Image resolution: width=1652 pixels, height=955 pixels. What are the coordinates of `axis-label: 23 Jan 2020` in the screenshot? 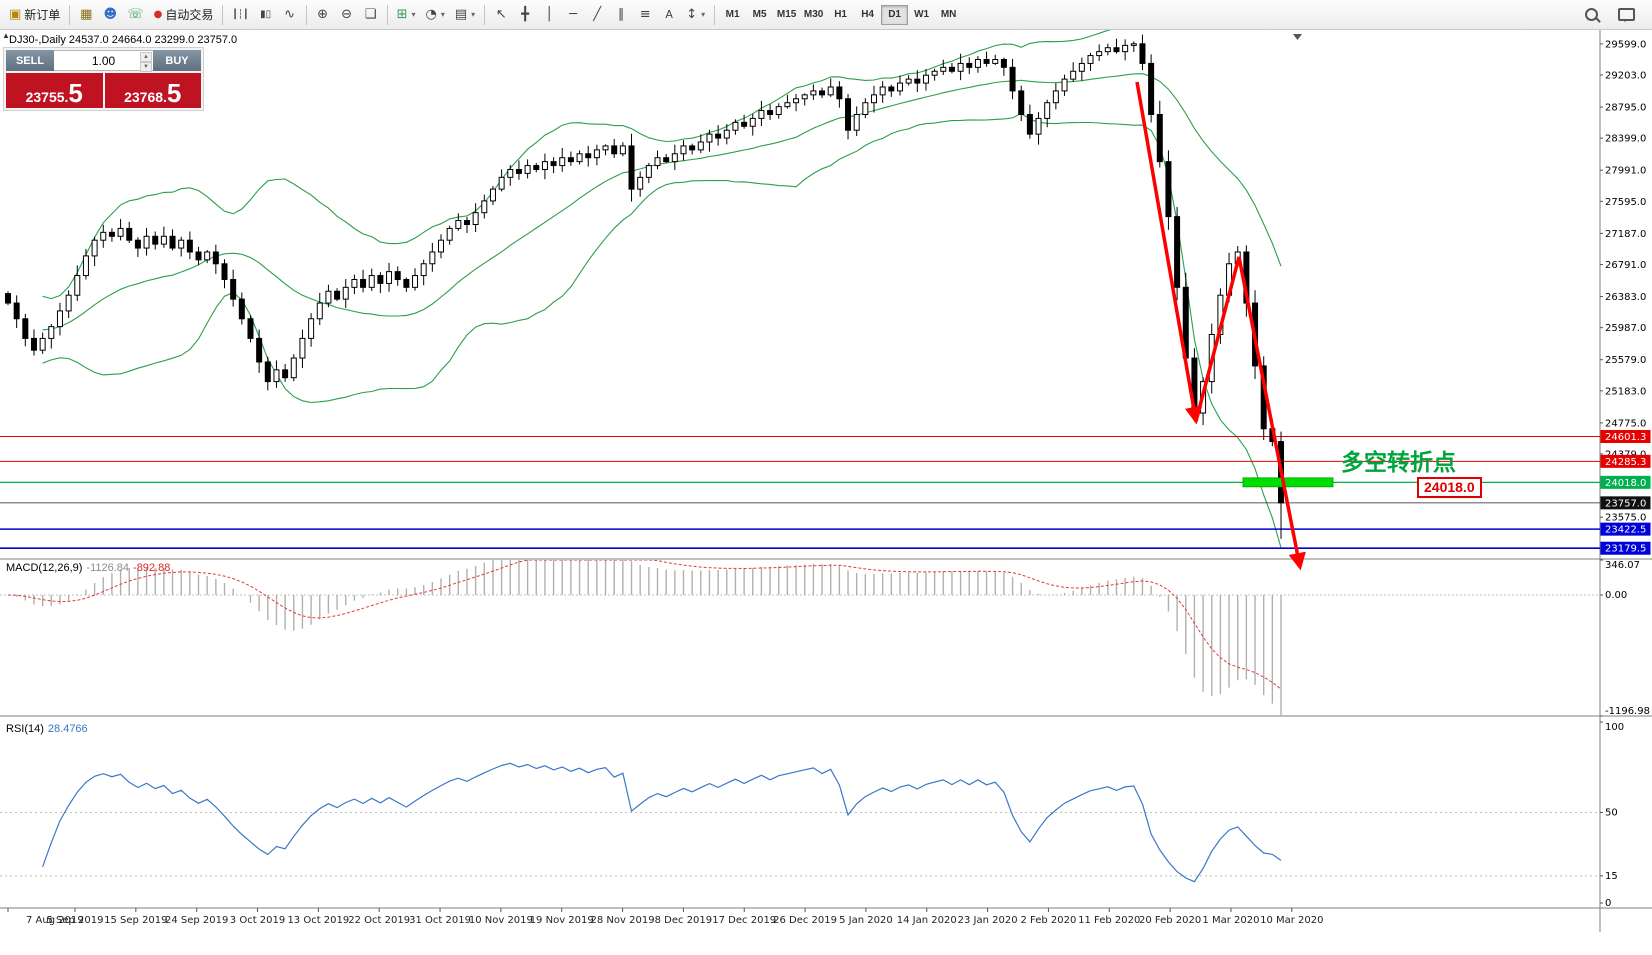 It's located at (988, 920).